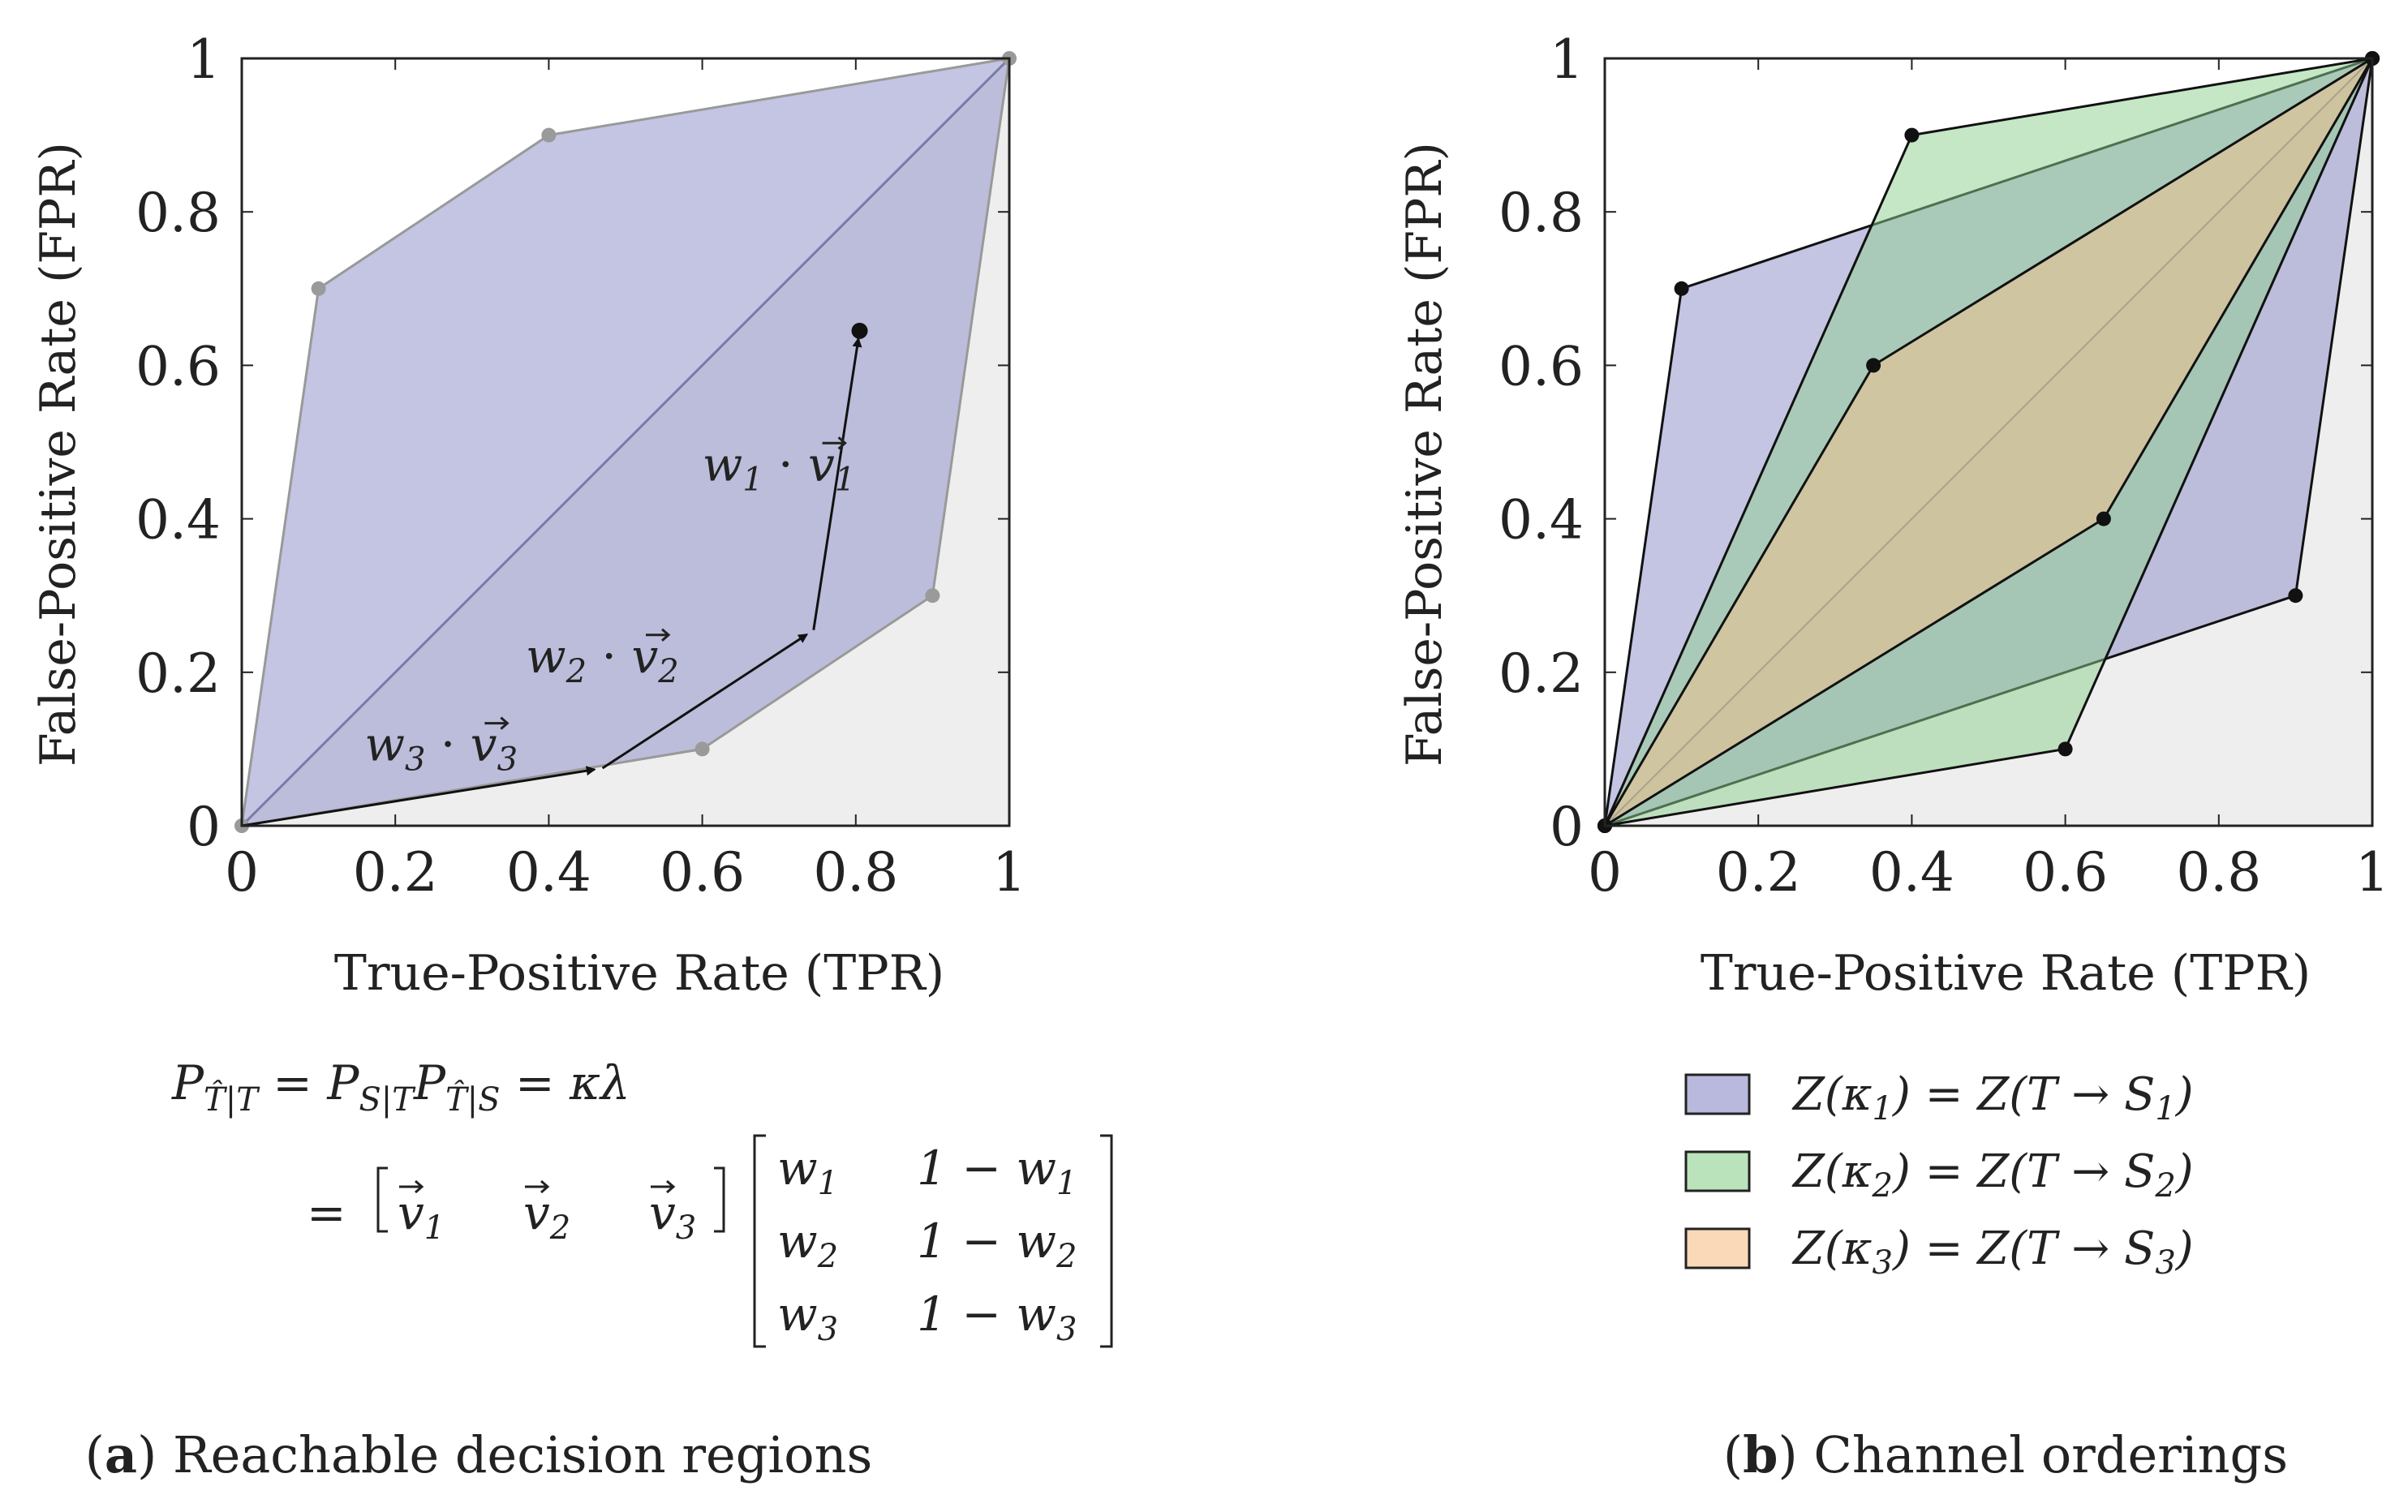  I want to click on row-vector-v3: v3, so click(672, 1216).